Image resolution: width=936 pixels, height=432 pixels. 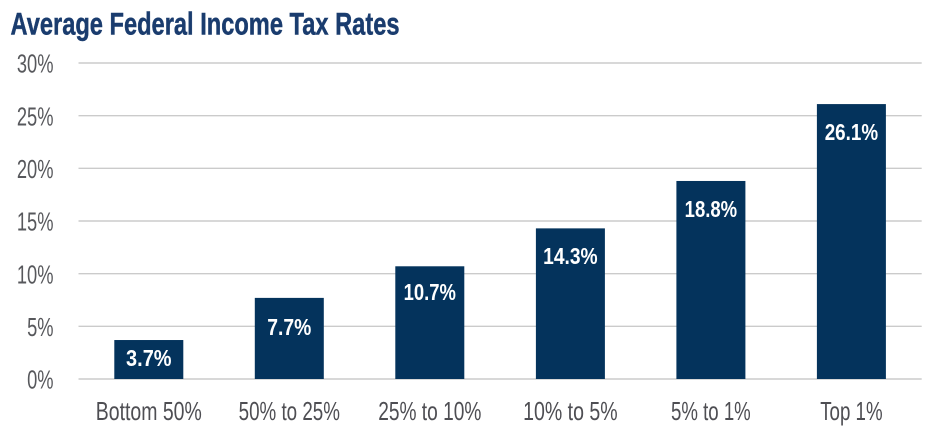 What do you see at coordinates (205, 24) in the screenshot?
I see `svg-text:Average Federal Income Tax Rat: Average Federal Income Tax Rates` at bounding box center [205, 24].